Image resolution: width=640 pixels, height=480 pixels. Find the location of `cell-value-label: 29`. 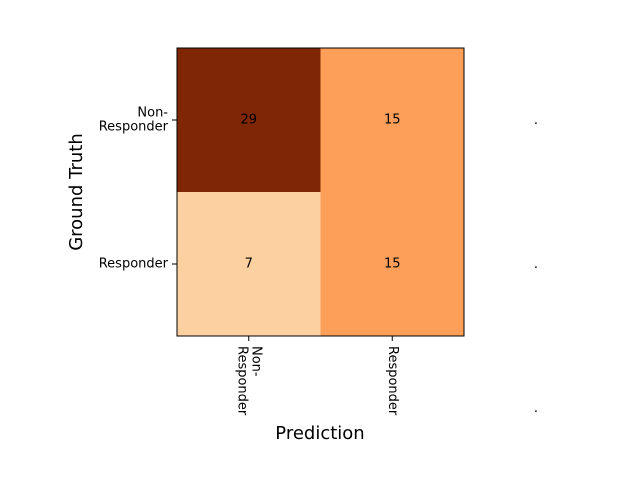

cell-value-label: 29 is located at coordinates (248, 120).